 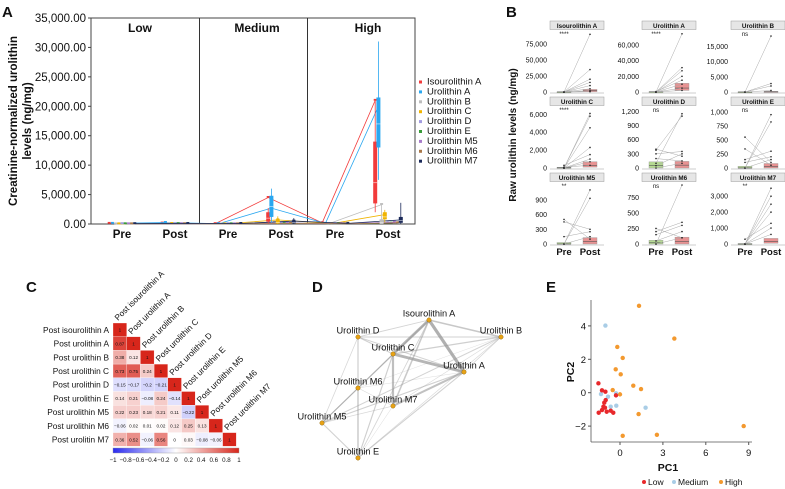 What do you see at coordinates (60, 19) in the screenshot?
I see `y-tick-label: 35,000.00` at bounding box center [60, 19].